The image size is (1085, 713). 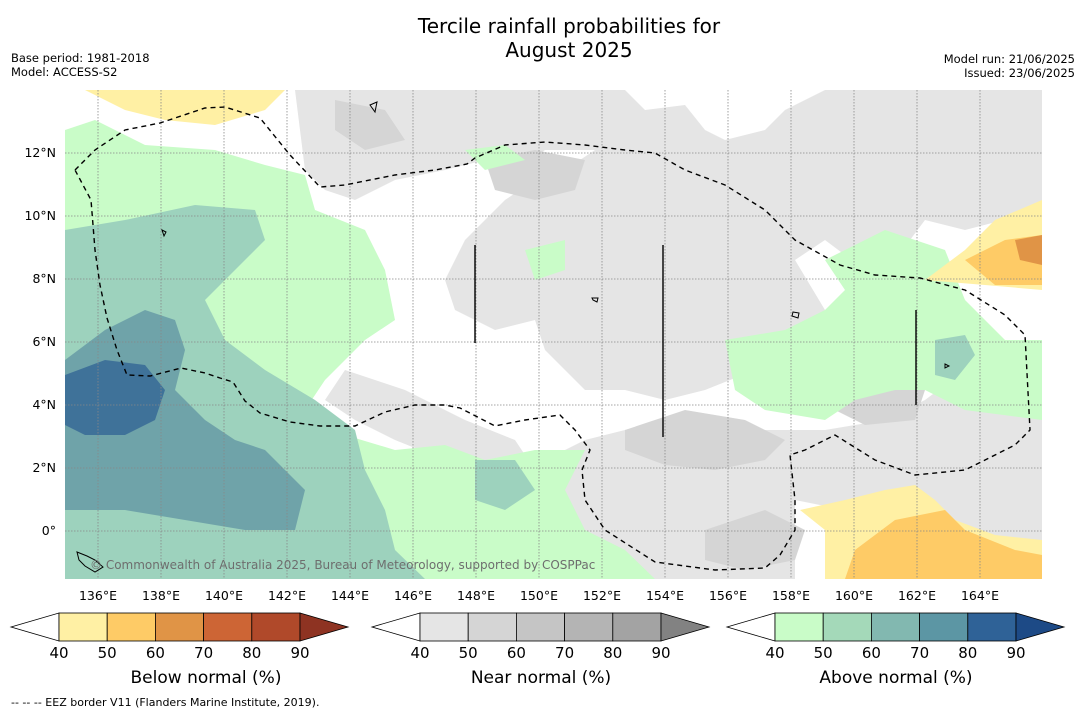 What do you see at coordinates (538, 595) in the screenshot?
I see `x-tick-label: 150°E` at bounding box center [538, 595].